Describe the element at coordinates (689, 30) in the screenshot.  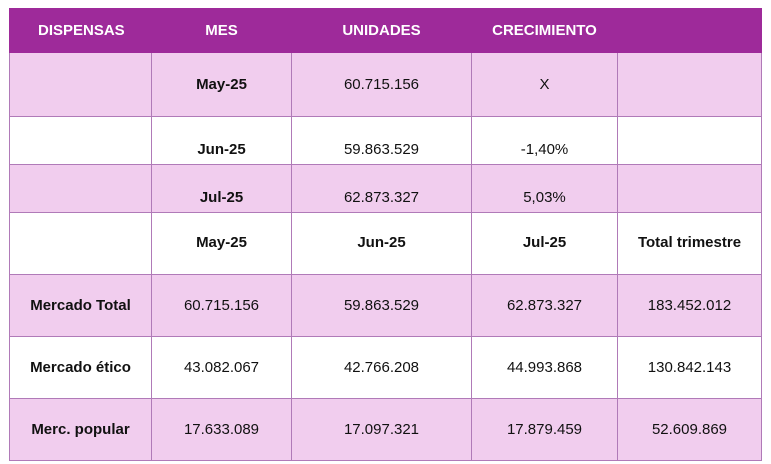
I see `header-empty` at that location.